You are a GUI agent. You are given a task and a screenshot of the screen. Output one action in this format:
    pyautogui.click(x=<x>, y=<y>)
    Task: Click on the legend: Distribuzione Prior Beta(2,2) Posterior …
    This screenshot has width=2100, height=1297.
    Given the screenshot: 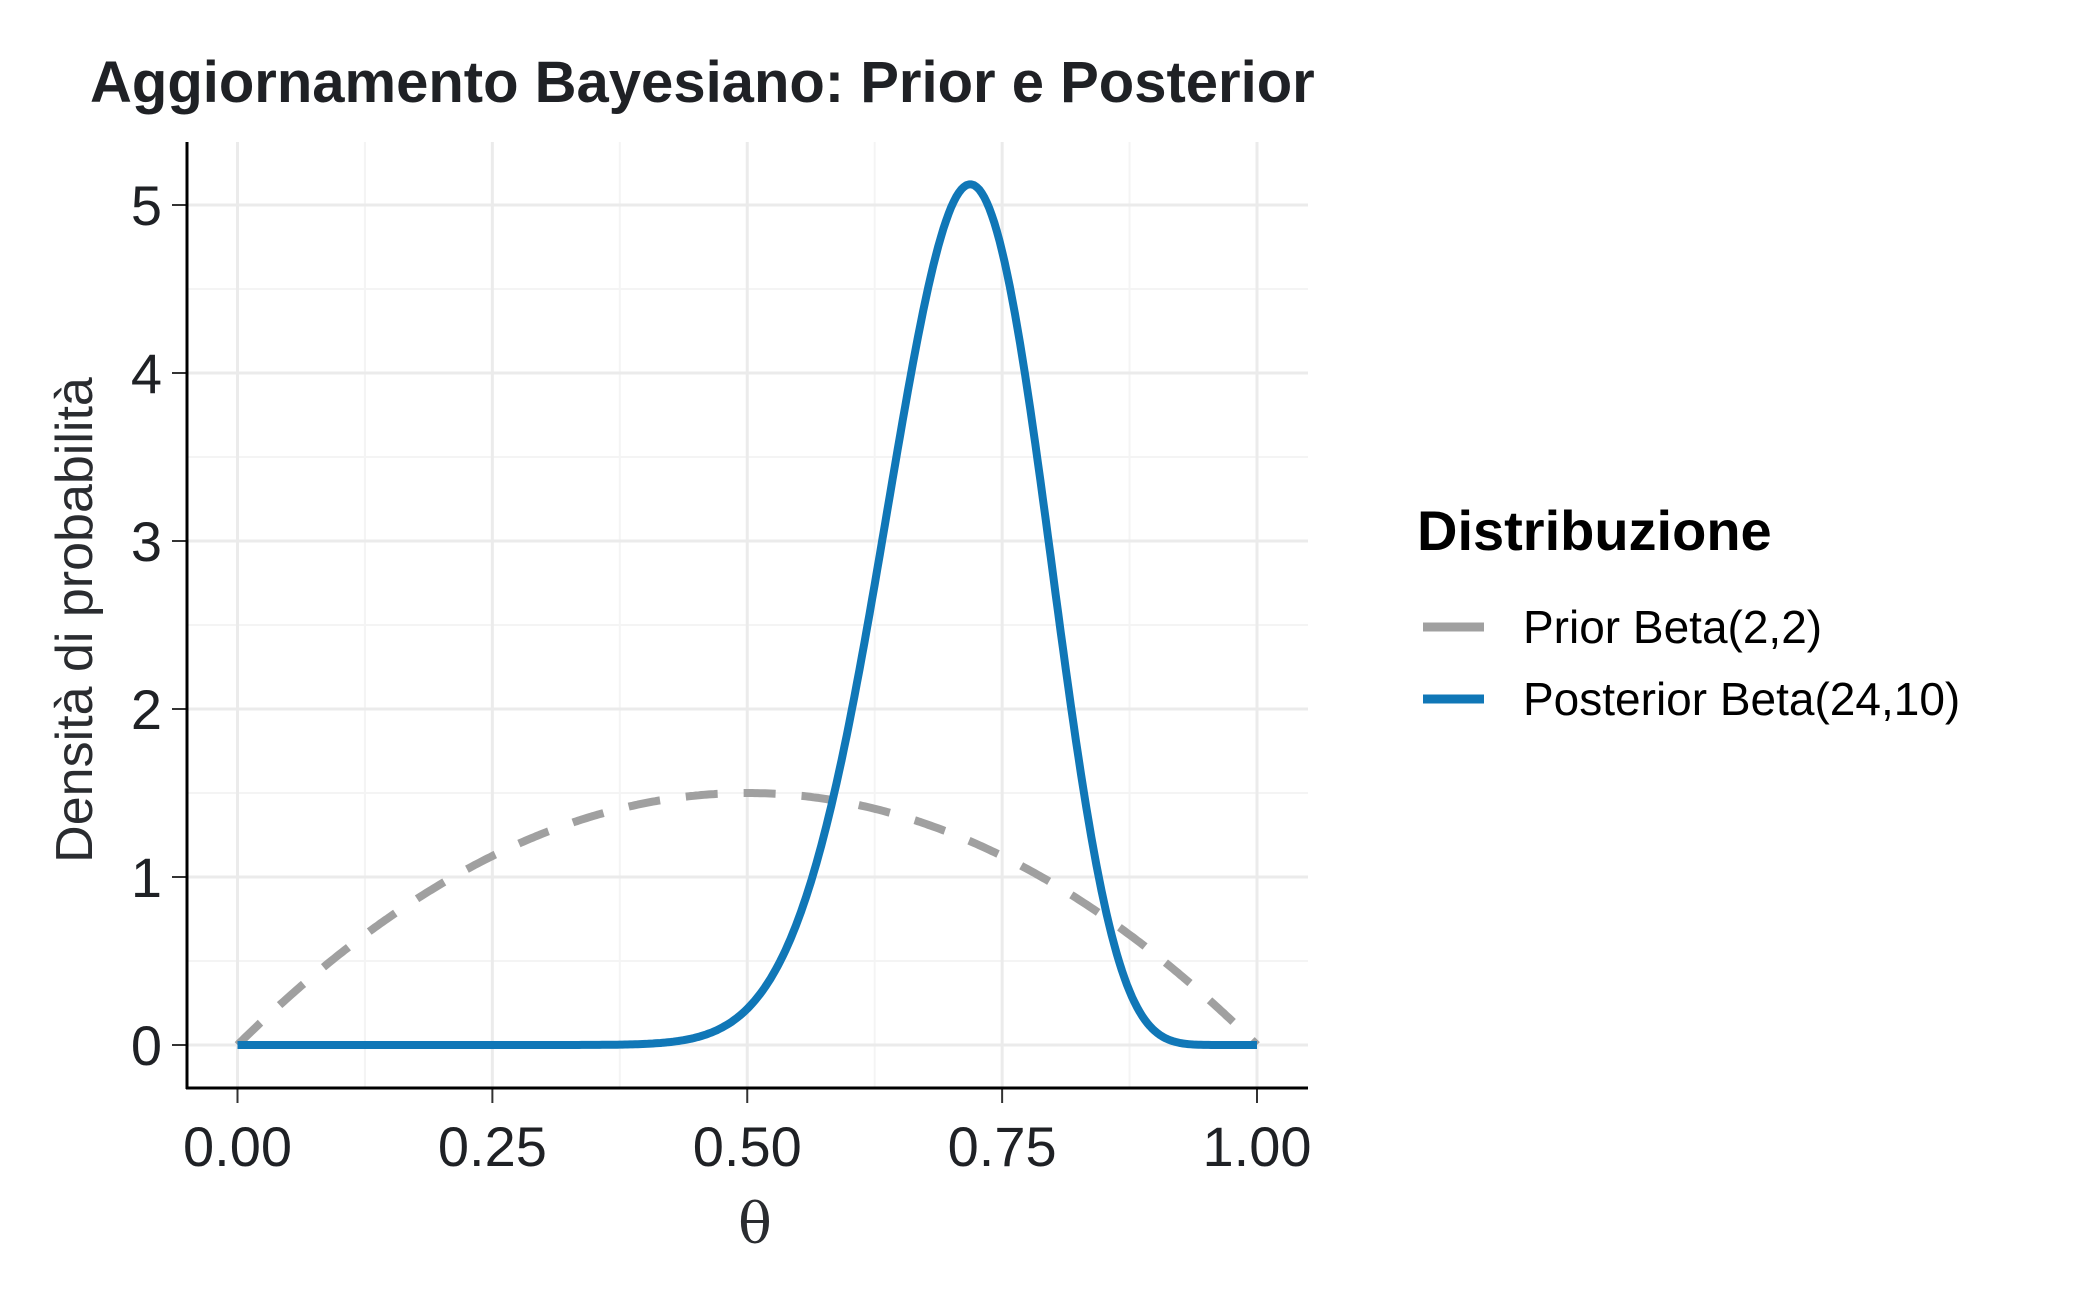 What is the action you would take?
    pyautogui.click(x=1688, y=612)
    